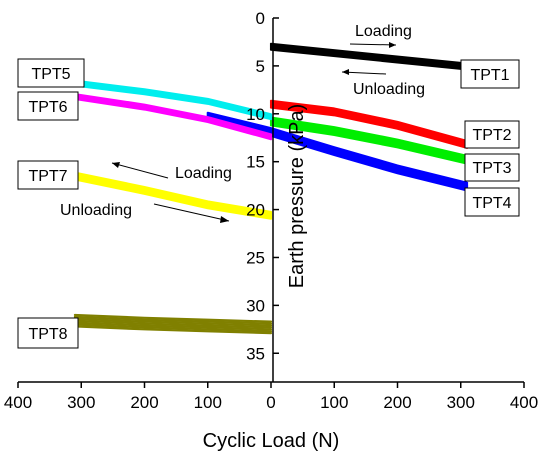 Image resolution: width=550 pixels, height=462 pixels. I want to click on label-box-tpt2: TPT2, so click(492, 134).